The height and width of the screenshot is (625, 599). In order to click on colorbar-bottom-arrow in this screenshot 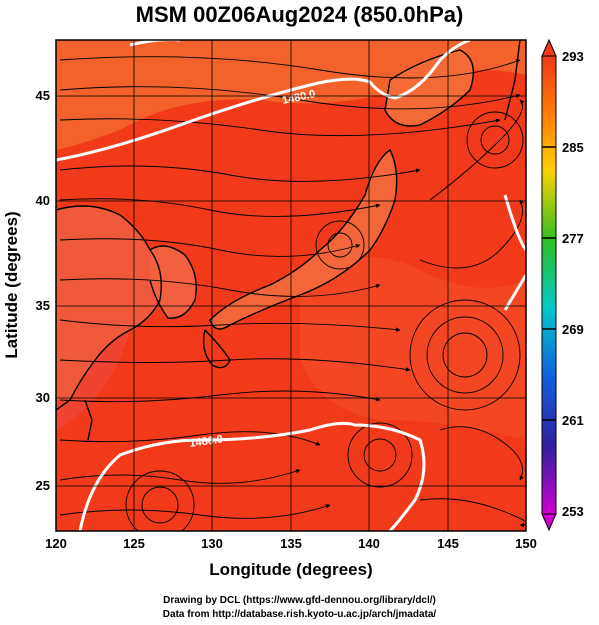, I will do `click(549, 522)`.